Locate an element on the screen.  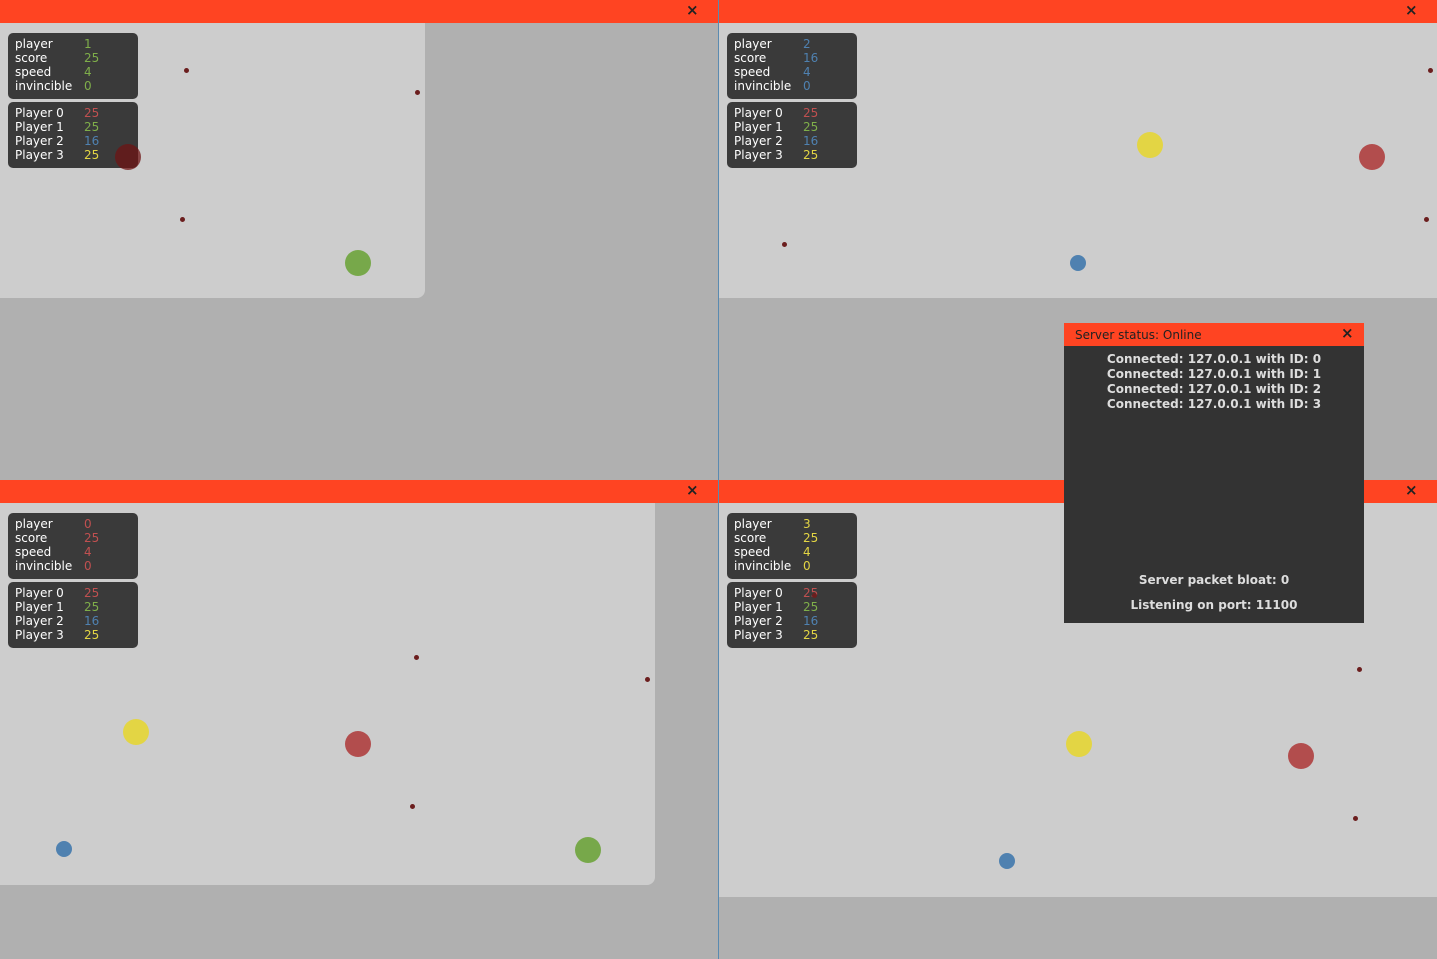
divider is located at coordinates (718, 479).